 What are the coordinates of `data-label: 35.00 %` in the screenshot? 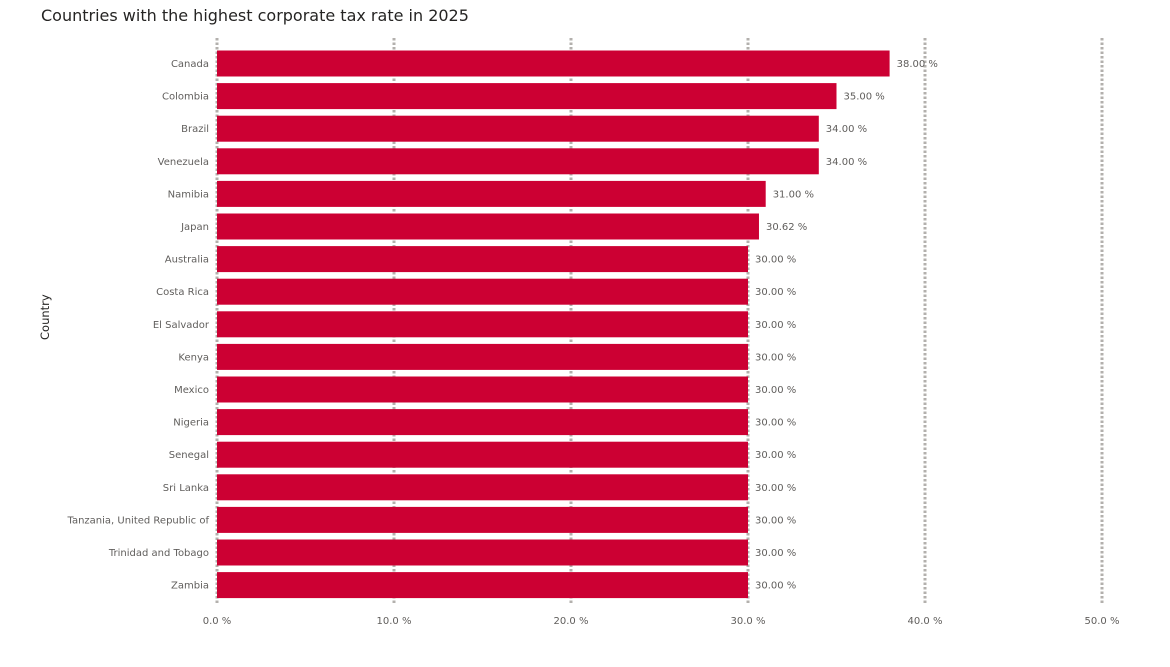 It's located at (864, 97).